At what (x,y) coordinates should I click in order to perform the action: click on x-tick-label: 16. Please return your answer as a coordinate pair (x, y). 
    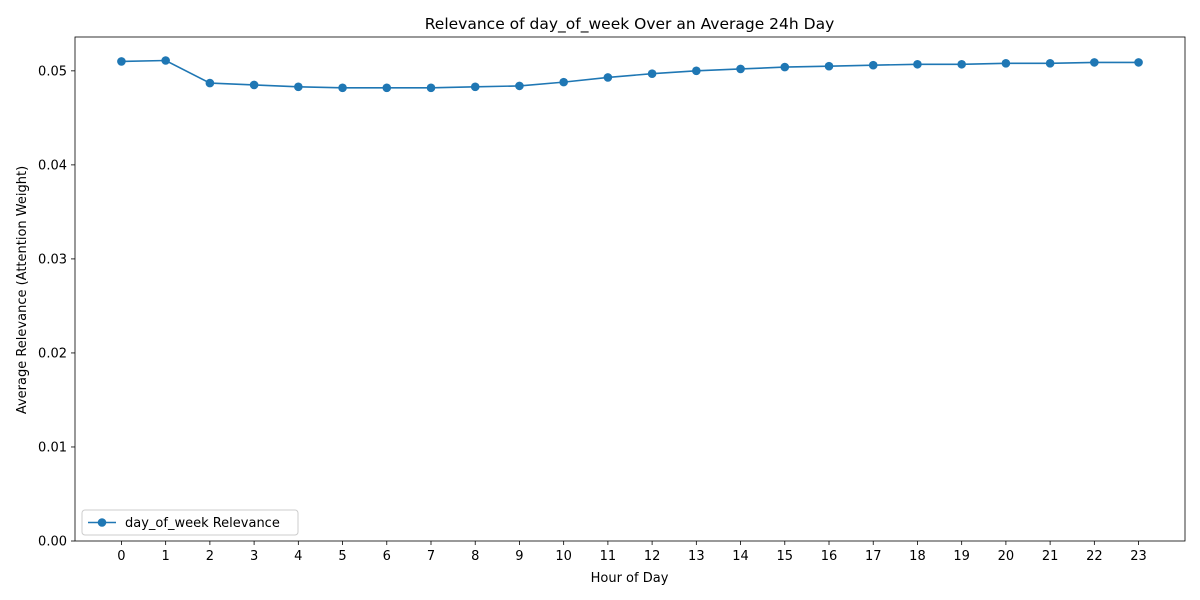
    Looking at the image, I should click on (829, 556).